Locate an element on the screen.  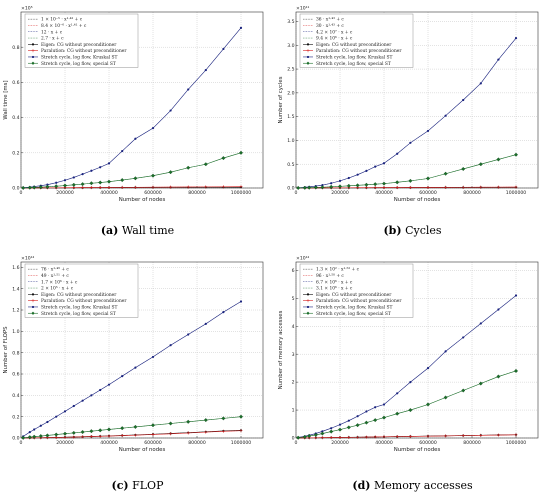
y-tick-label: 0.4 is located at coordinates (15, 396).